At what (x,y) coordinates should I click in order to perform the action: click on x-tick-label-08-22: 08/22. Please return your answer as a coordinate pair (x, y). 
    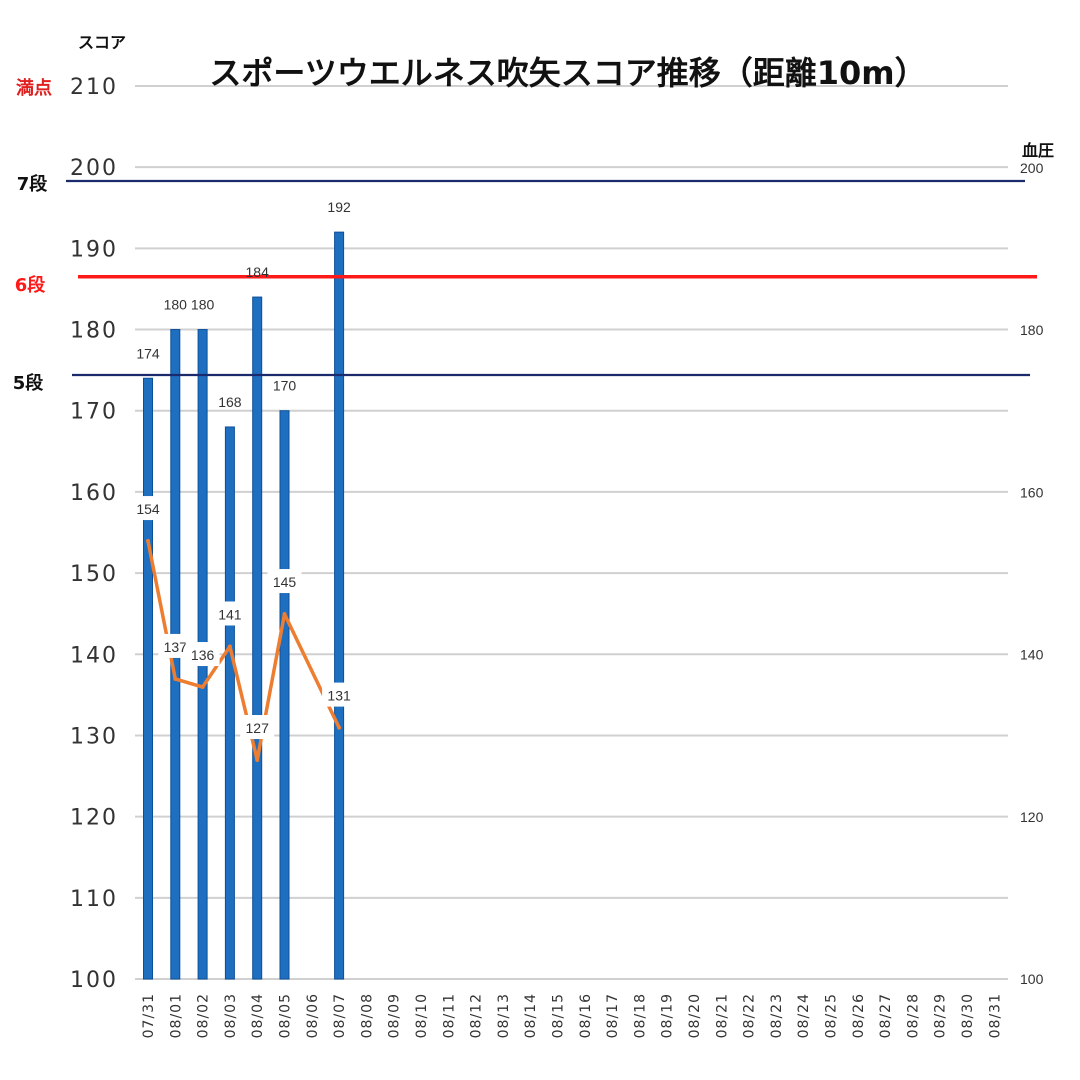
    Looking at the image, I should click on (750, 1015).